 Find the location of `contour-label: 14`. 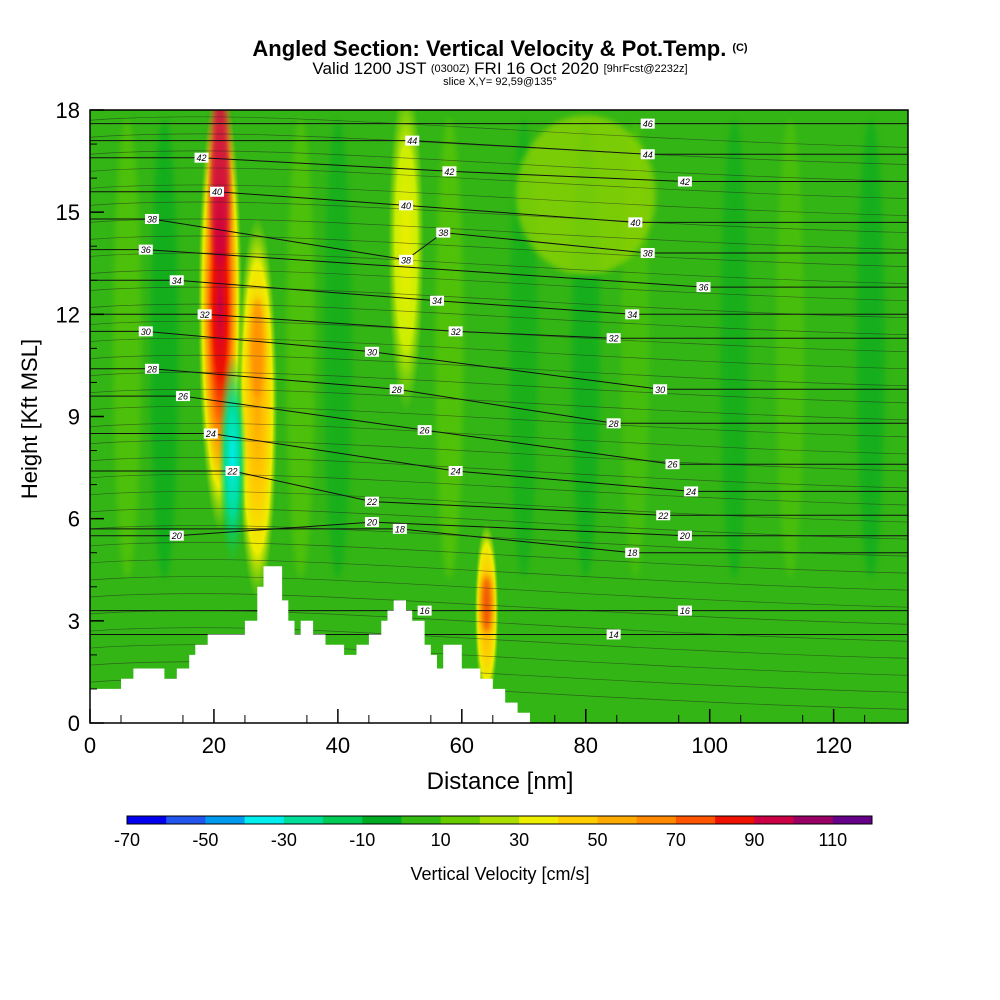

contour-label: 14 is located at coordinates (614, 635).